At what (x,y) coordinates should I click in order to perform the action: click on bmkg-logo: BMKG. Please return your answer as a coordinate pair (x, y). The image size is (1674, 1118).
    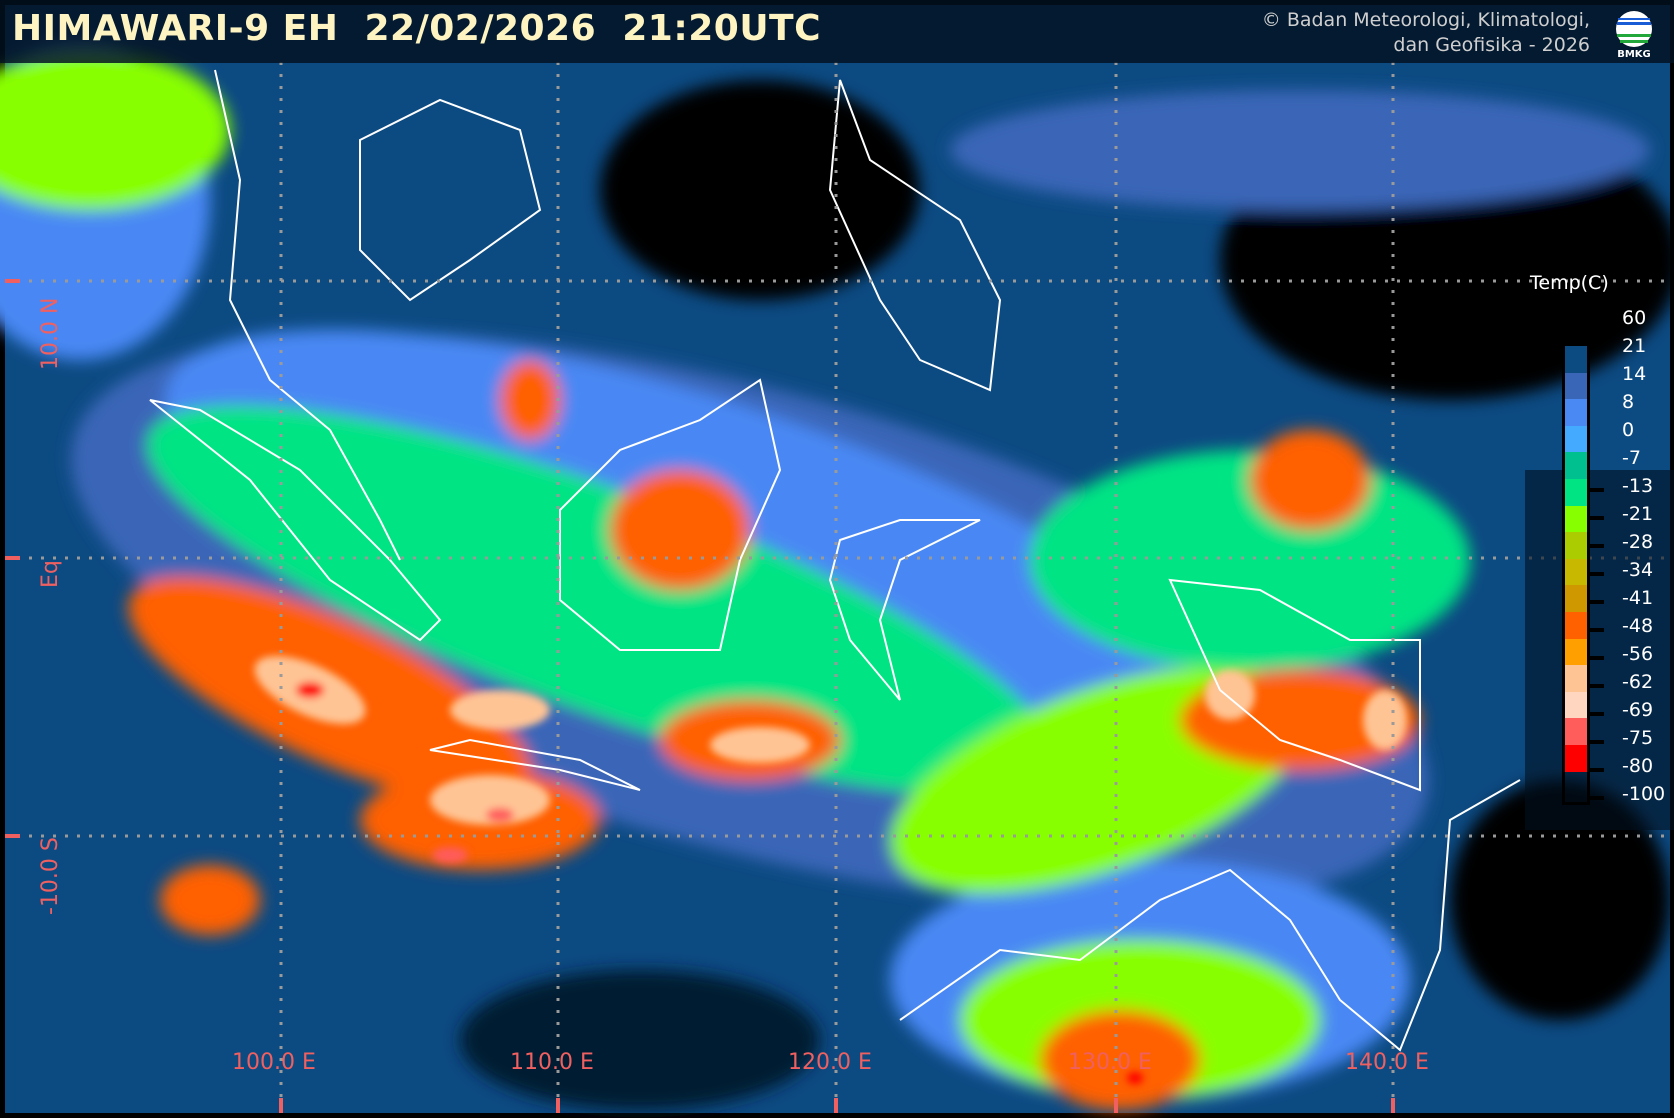
    Looking at the image, I should click on (1634, 35).